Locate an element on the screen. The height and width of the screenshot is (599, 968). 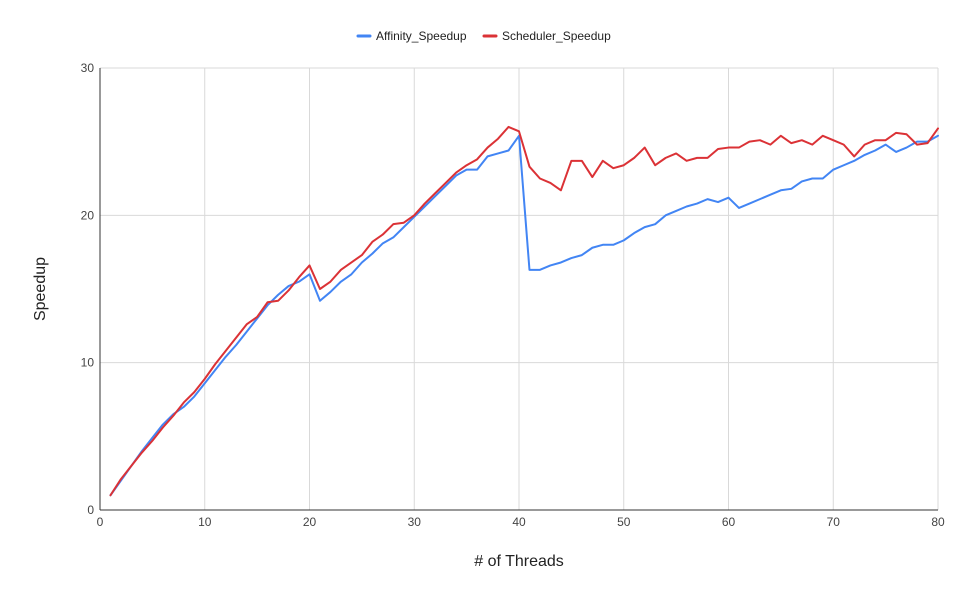
legend: Affinity_Speedup Scheduler_Speedup is located at coordinates (483, 36).